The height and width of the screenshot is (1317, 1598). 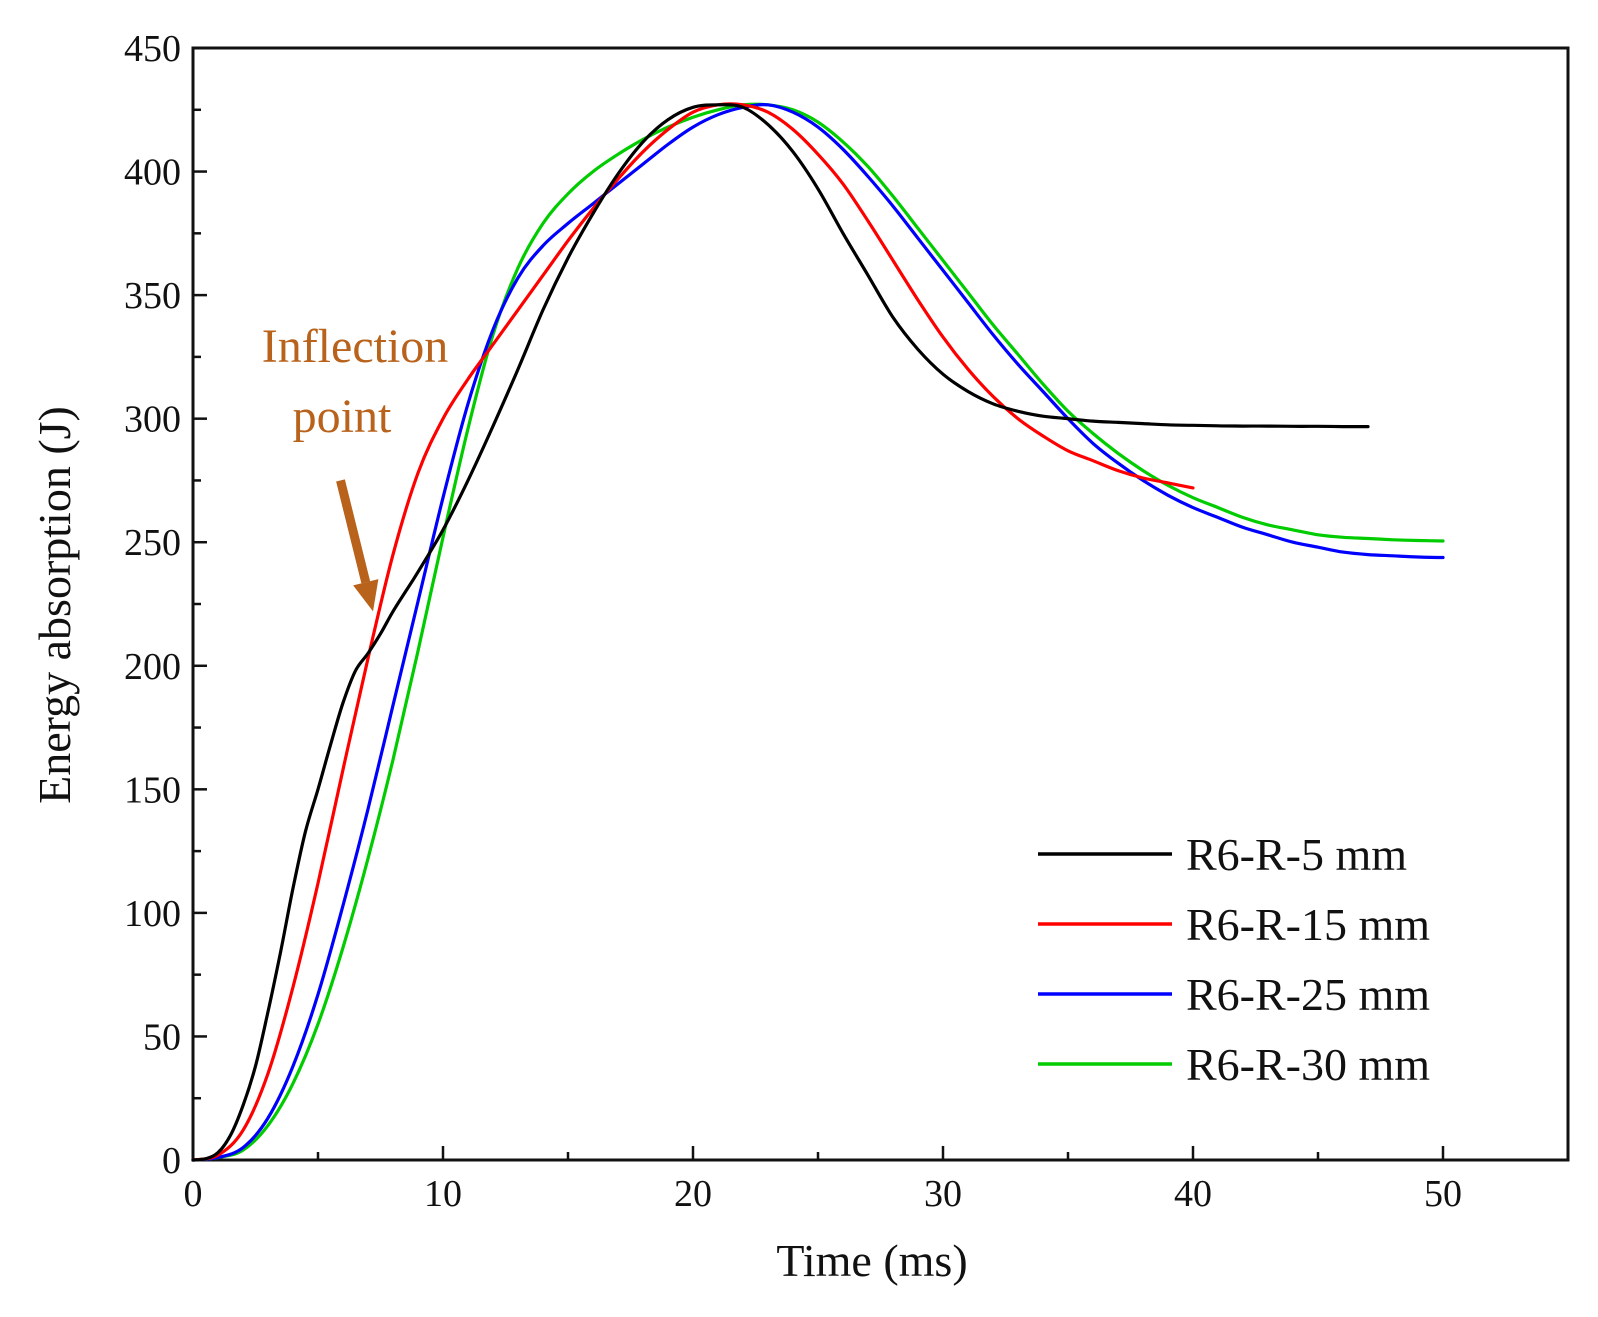 I want to click on legend-label: R6-R-25 mm, so click(x=1308, y=994).